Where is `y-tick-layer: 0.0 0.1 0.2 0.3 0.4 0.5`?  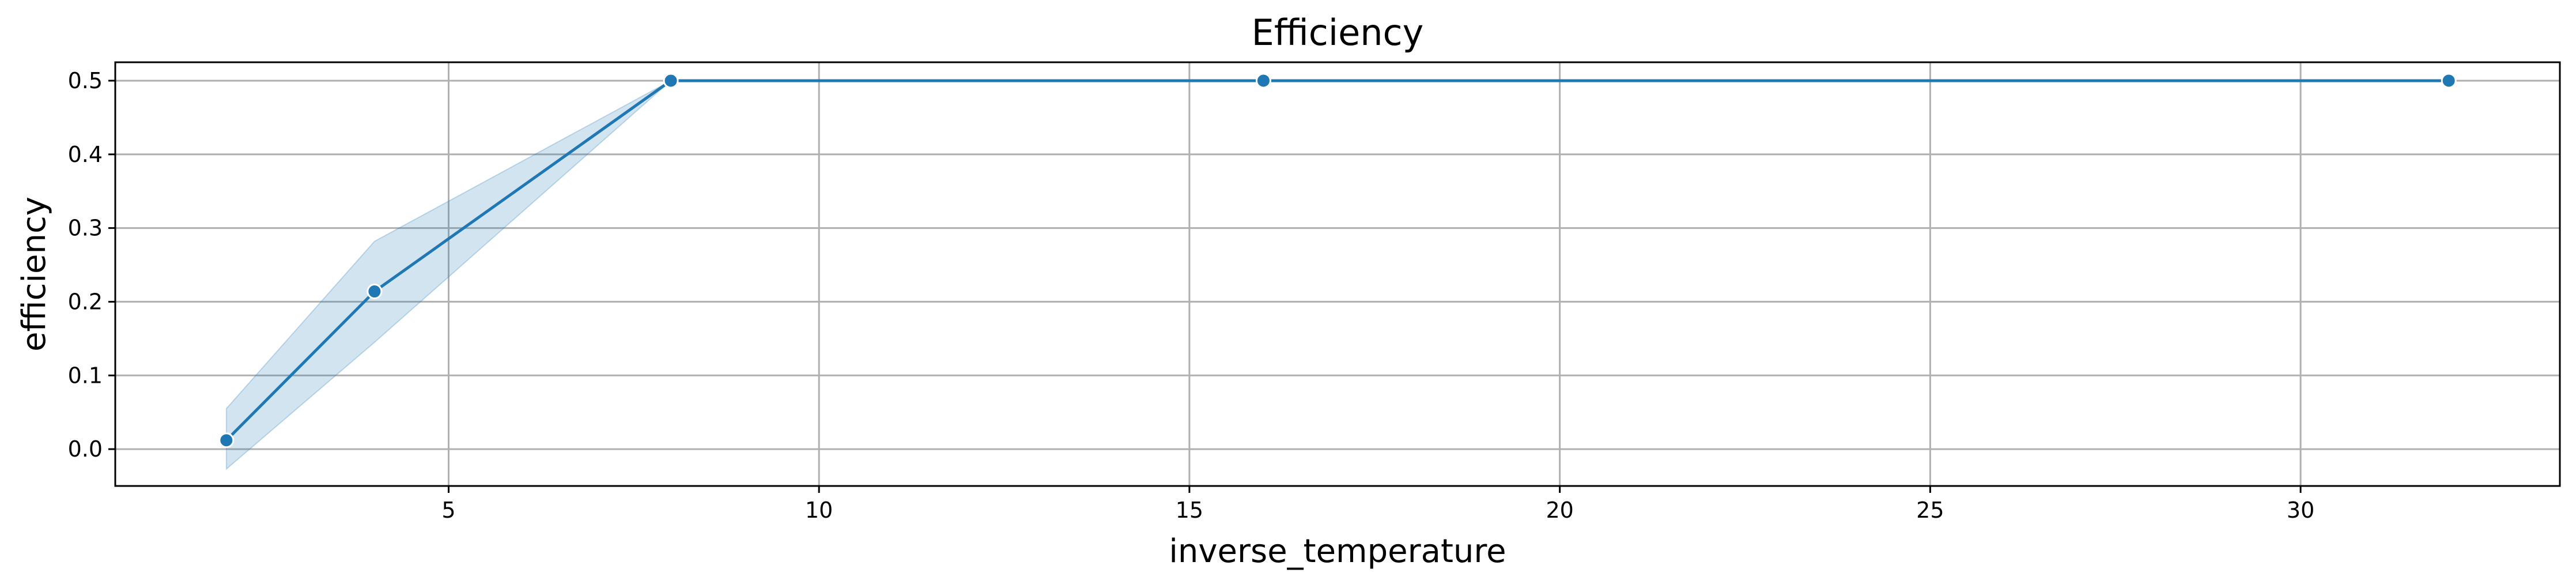 y-tick-layer: 0.0 0.1 0.2 0.3 0.4 0.5 is located at coordinates (91, 265).